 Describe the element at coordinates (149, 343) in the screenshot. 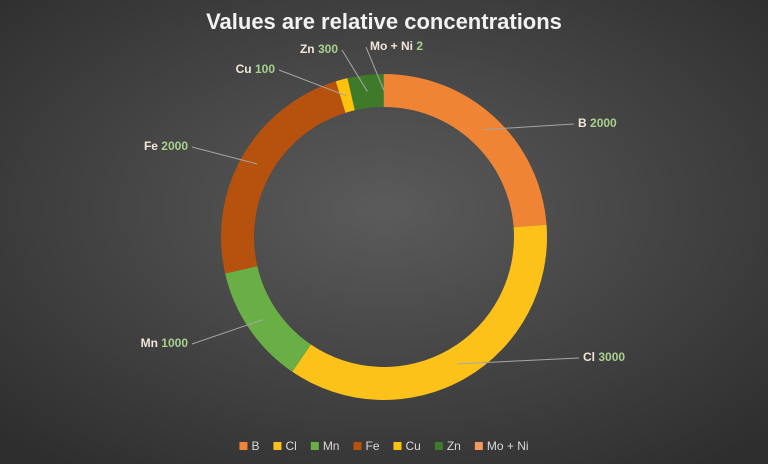

I see `data-label-name: Mn` at that location.